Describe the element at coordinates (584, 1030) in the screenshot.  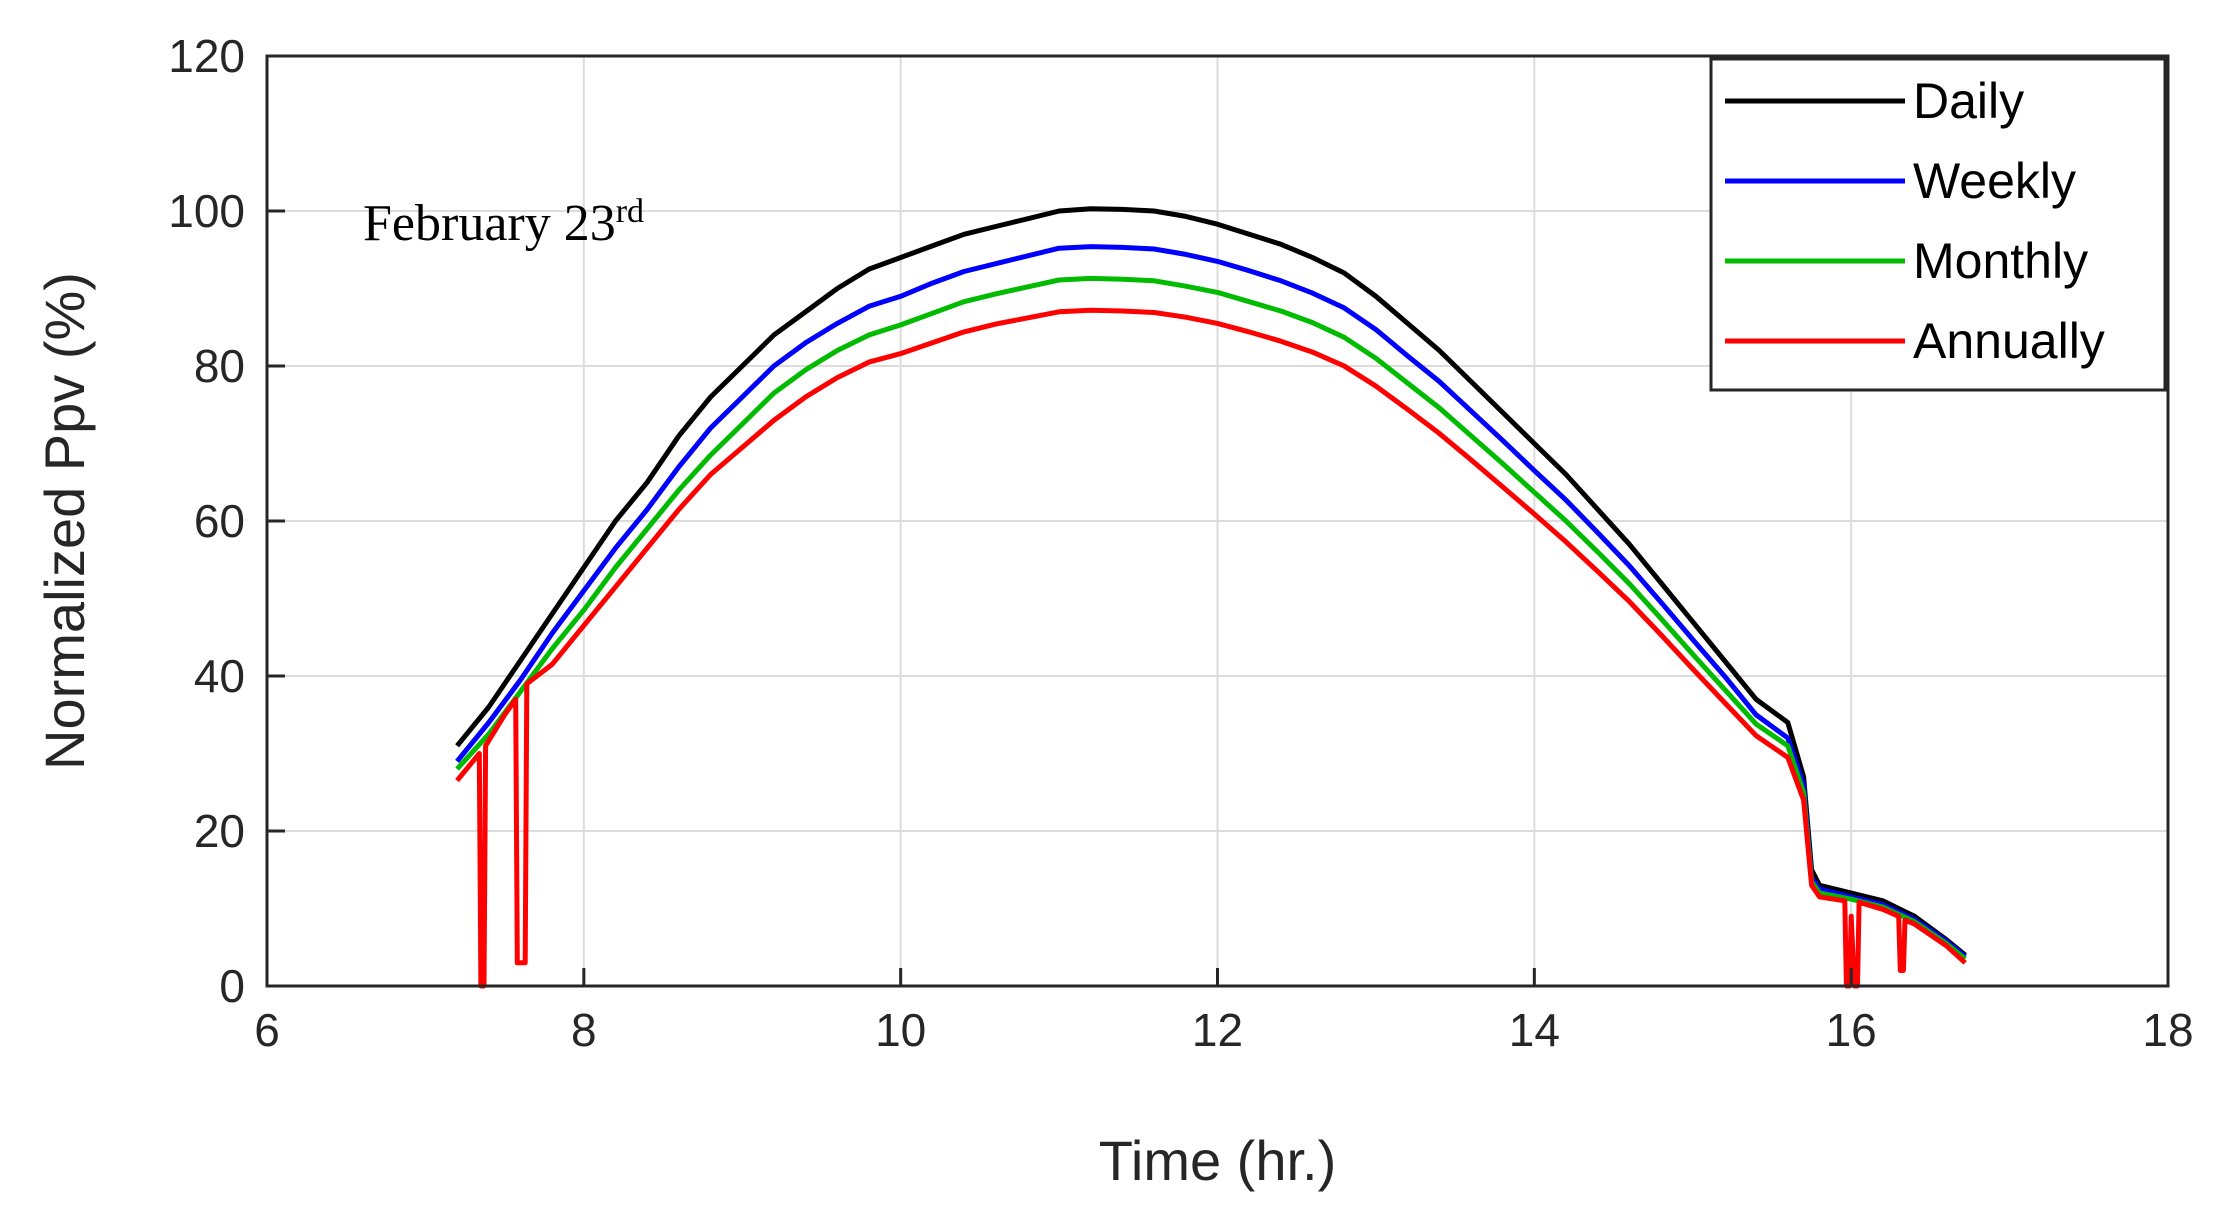
I see `x-tick-label: 8` at that location.